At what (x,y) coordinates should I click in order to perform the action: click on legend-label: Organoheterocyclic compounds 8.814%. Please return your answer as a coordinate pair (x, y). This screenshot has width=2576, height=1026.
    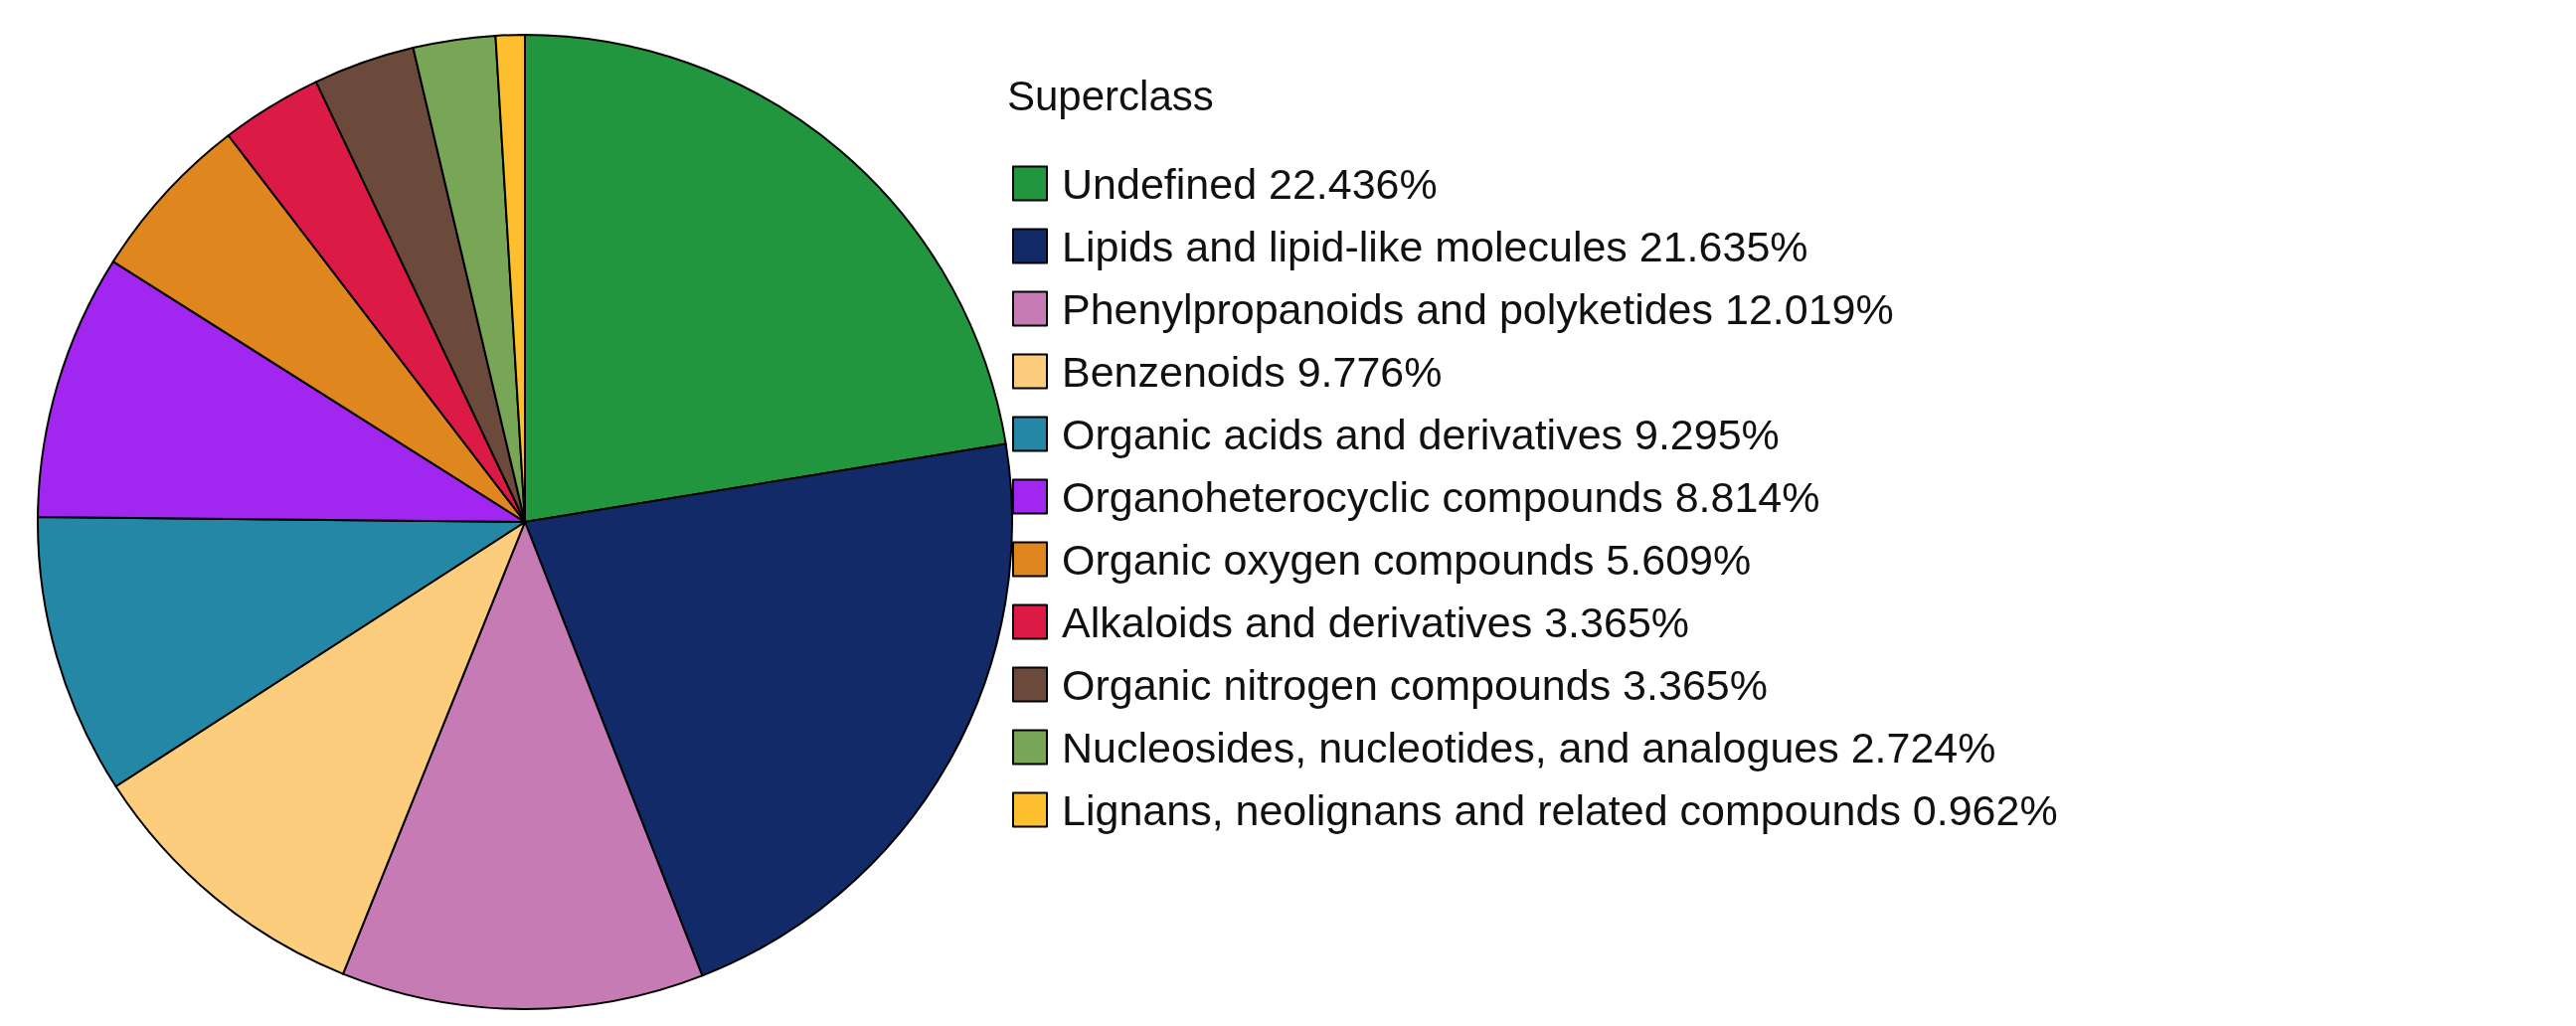
    Looking at the image, I should click on (1441, 496).